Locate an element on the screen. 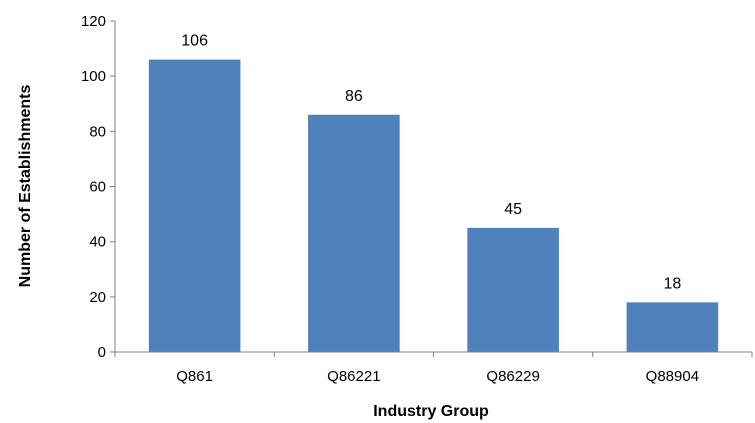  bar-q88904 is located at coordinates (672, 327).